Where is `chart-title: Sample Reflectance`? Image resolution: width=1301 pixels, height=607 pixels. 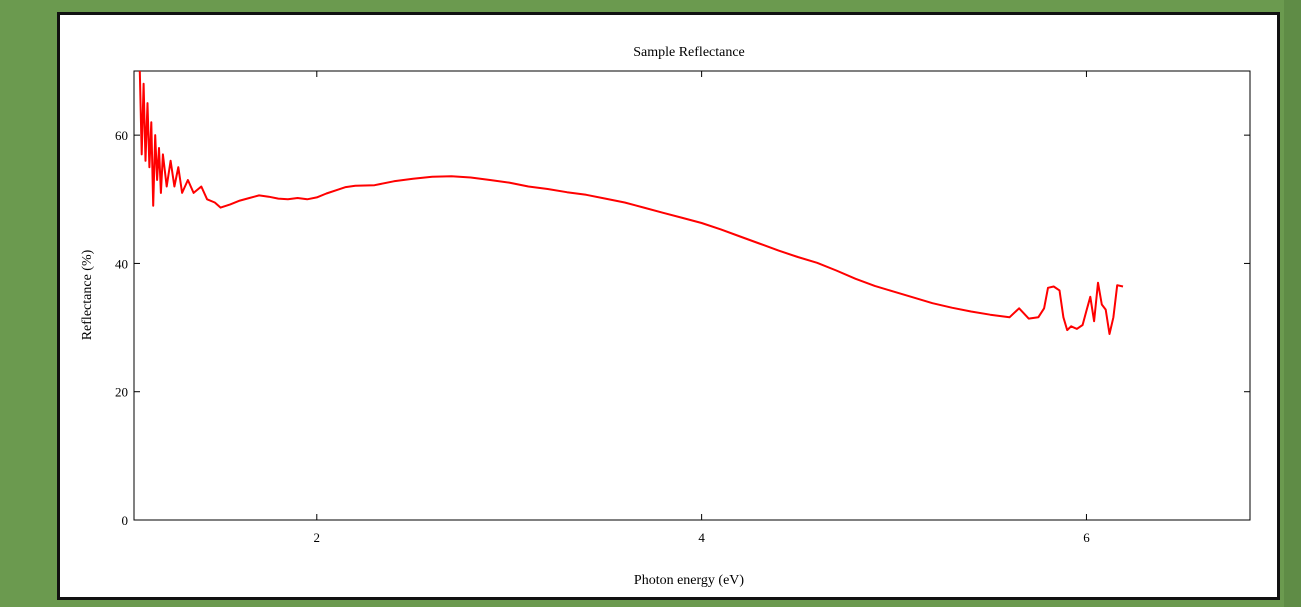 chart-title: Sample Reflectance is located at coordinates (689, 52).